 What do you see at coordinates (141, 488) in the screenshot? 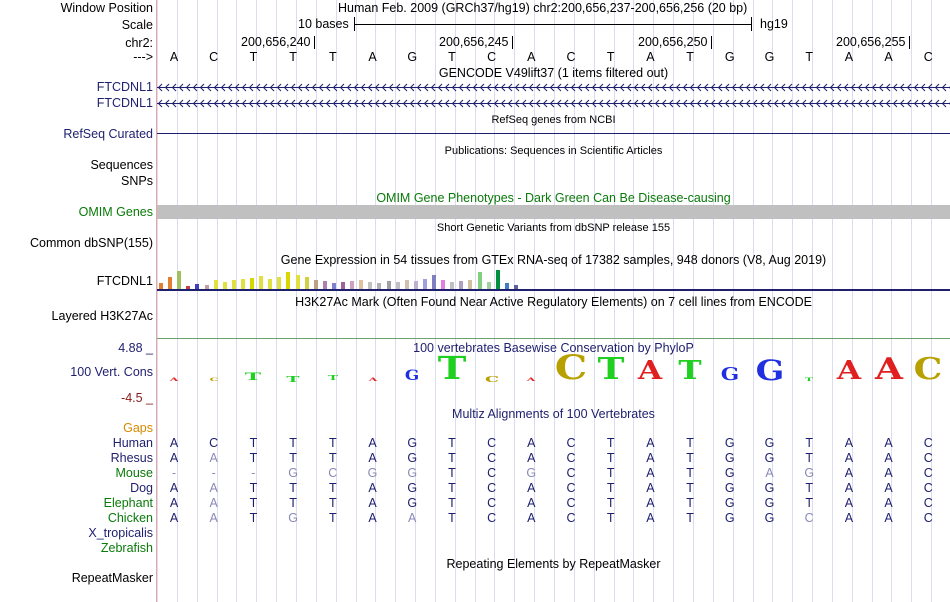
I see `species-label-dog: Dog` at bounding box center [141, 488].